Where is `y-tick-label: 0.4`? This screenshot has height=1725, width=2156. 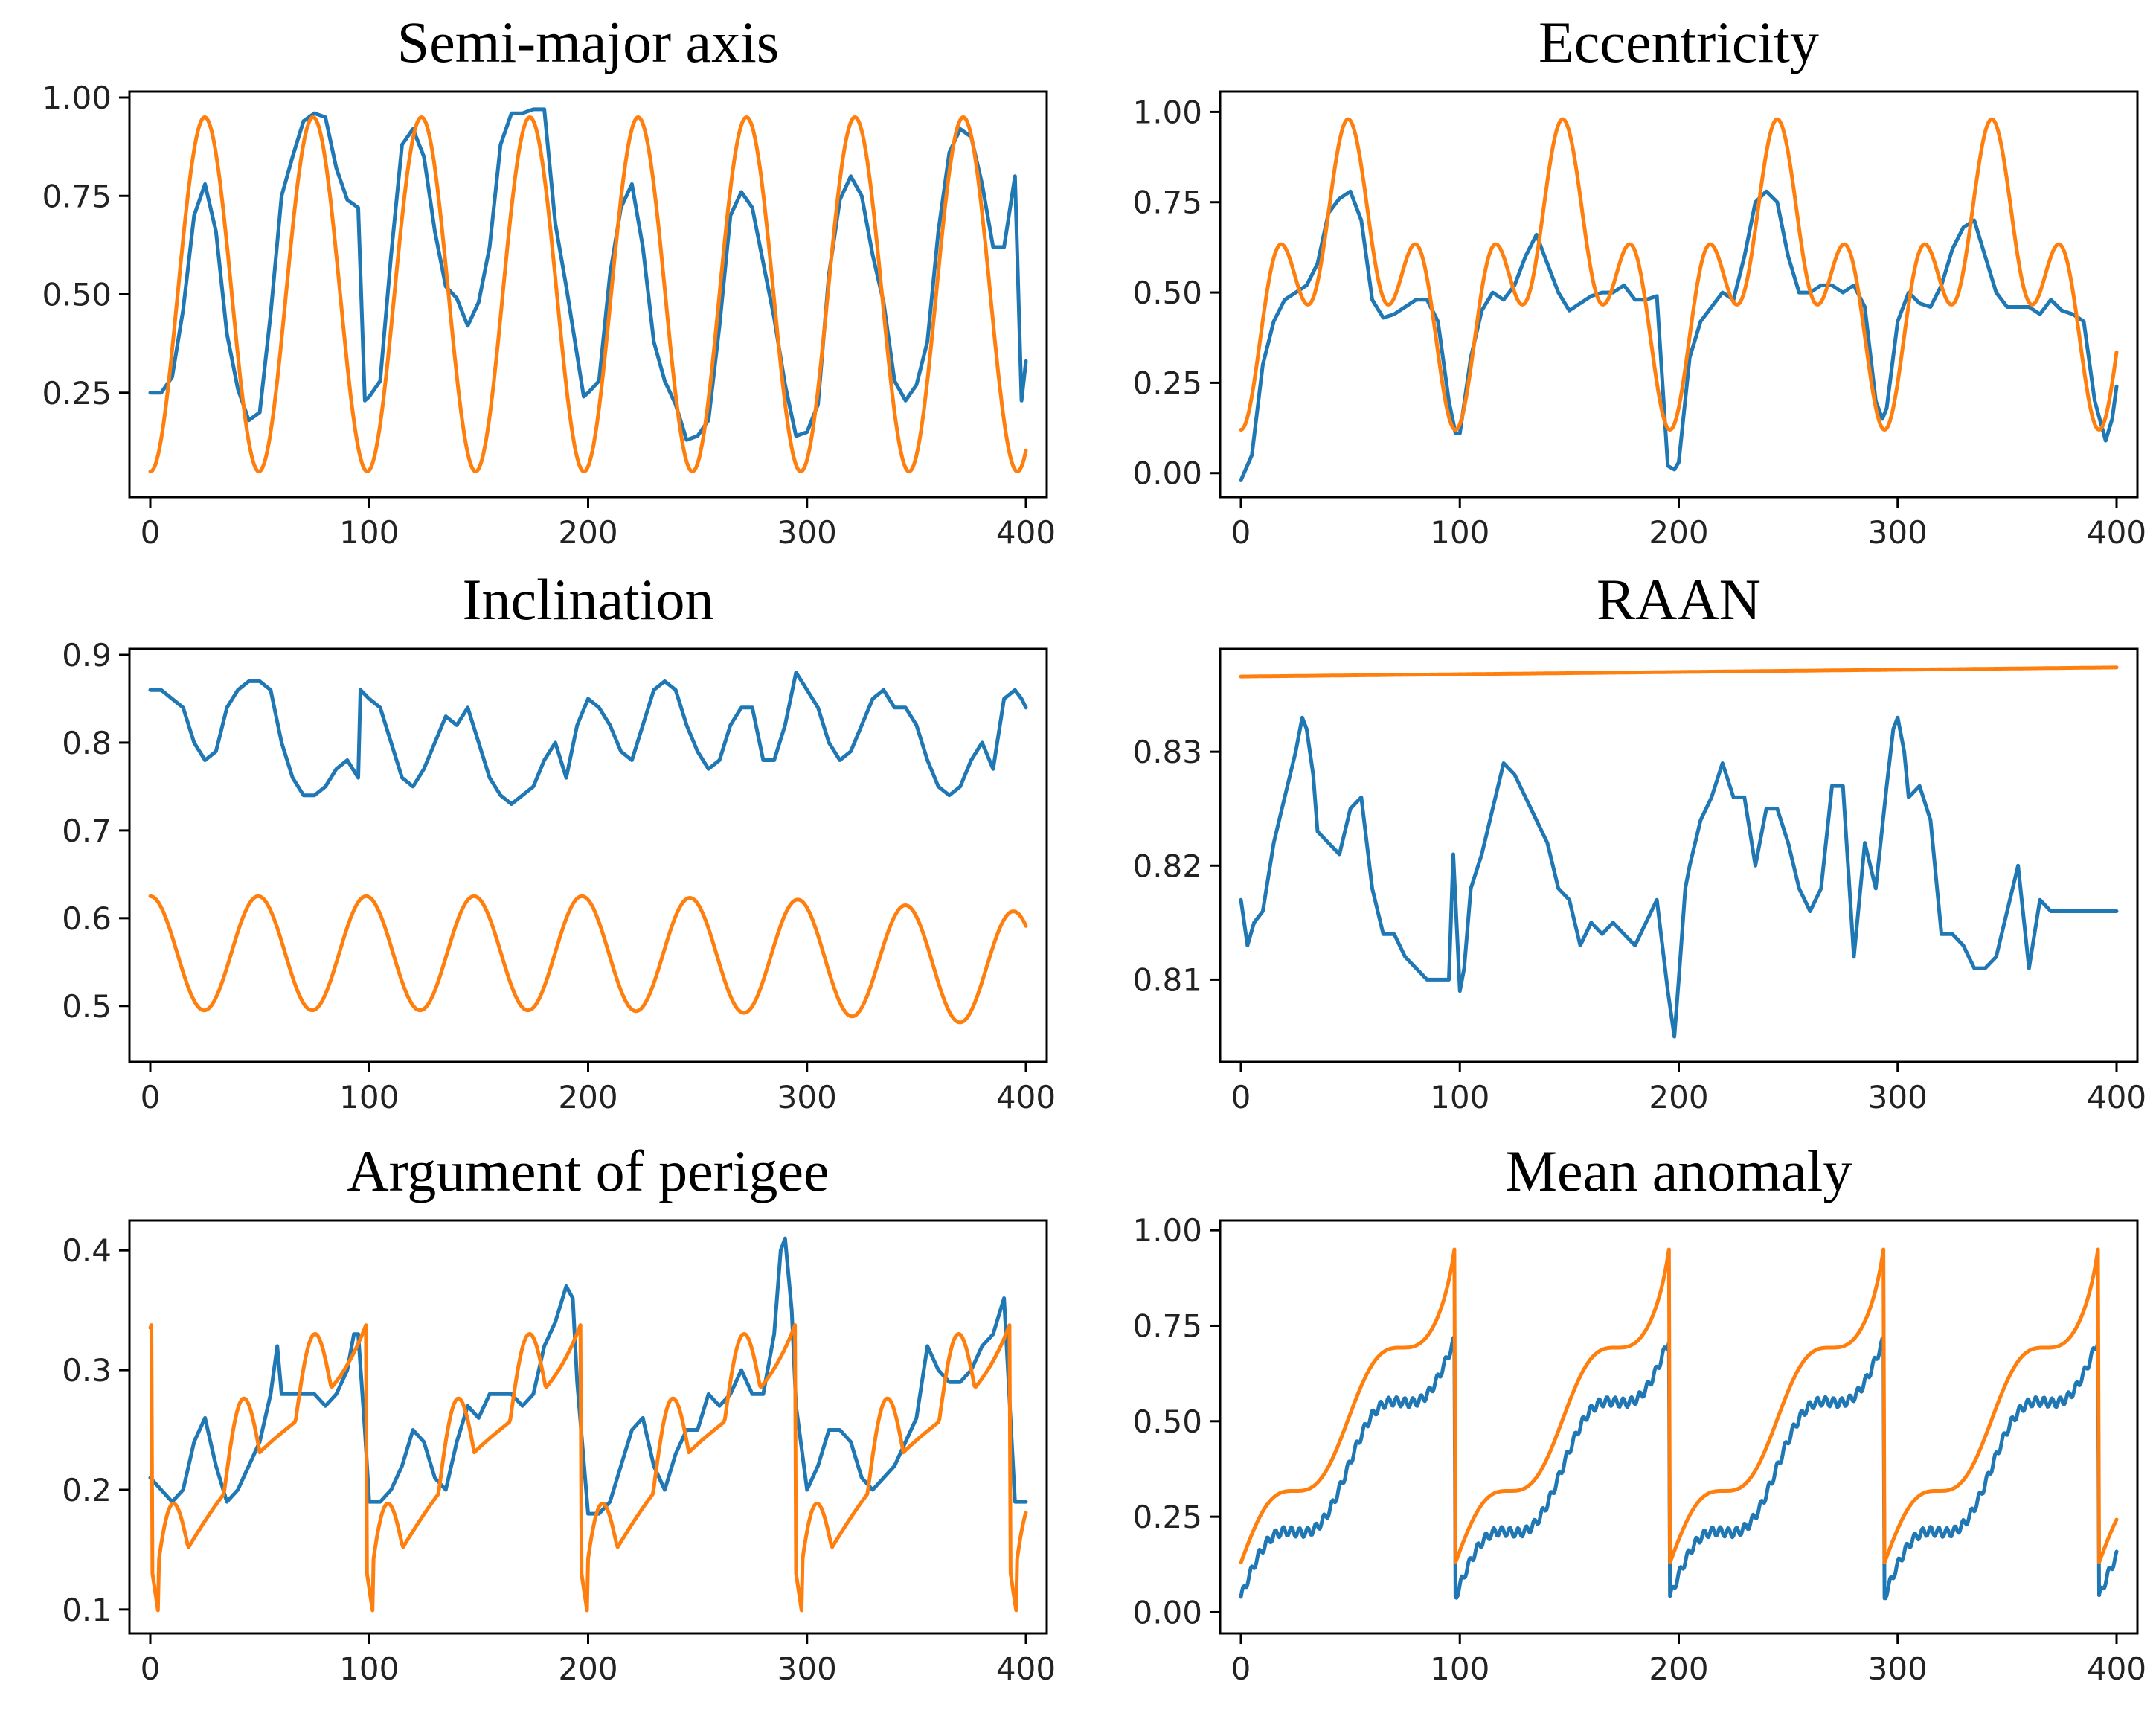
y-tick-label: 0.4 is located at coordinates (87, 1250).